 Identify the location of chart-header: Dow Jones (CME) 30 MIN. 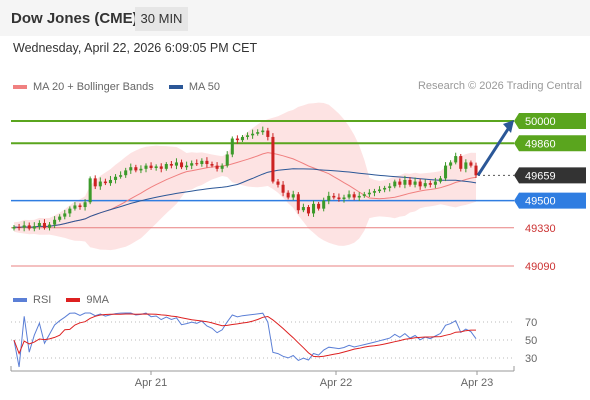
(295, 18).